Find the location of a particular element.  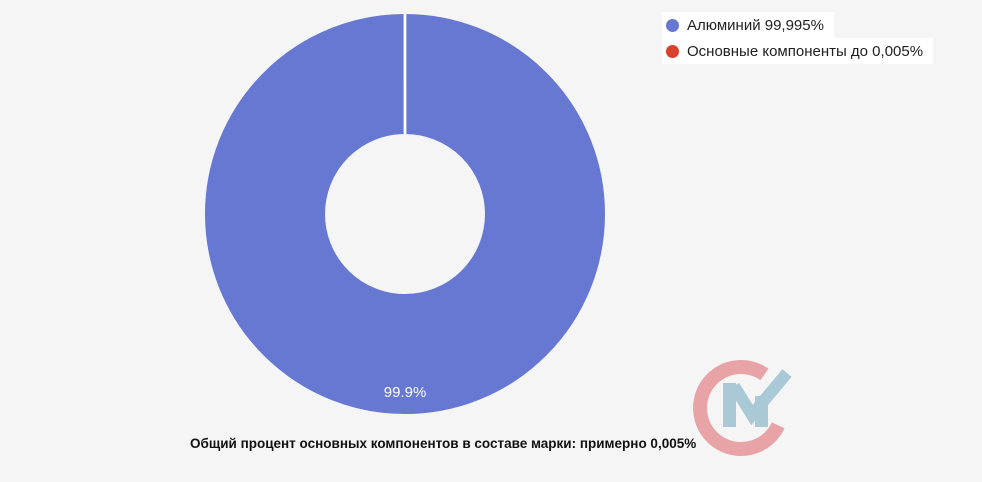

cm-watermark-logo is located at coordinates (742, 408).